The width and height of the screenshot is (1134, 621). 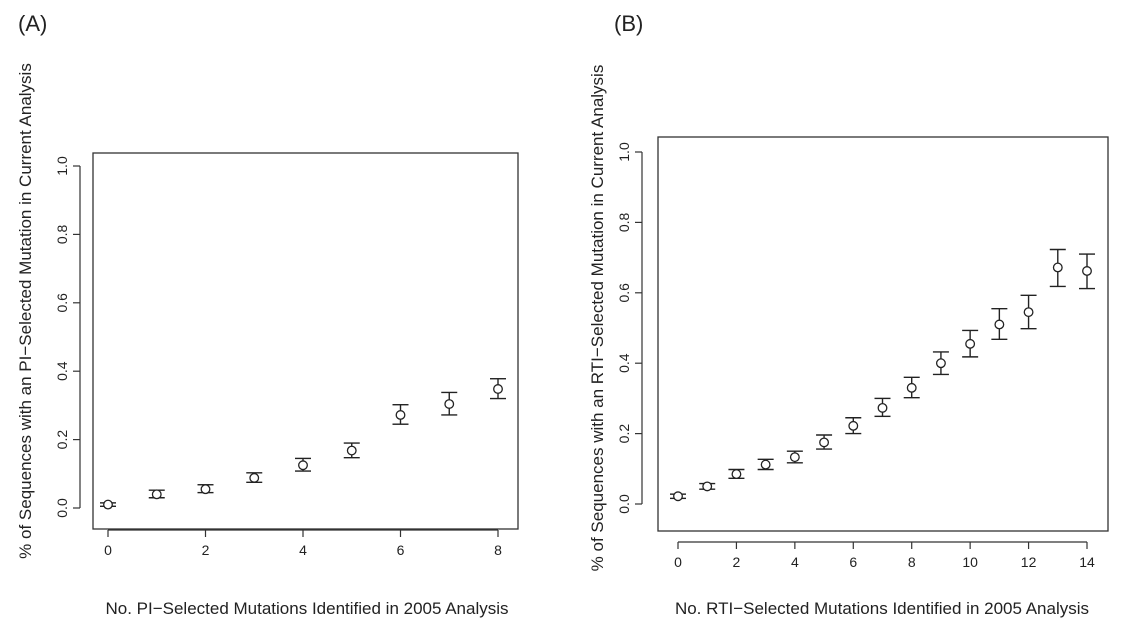 What do you see at coordinates (32, 23) in the screenshot?
I see `panel-a-label: (A)` at bounding box center [32, 23].